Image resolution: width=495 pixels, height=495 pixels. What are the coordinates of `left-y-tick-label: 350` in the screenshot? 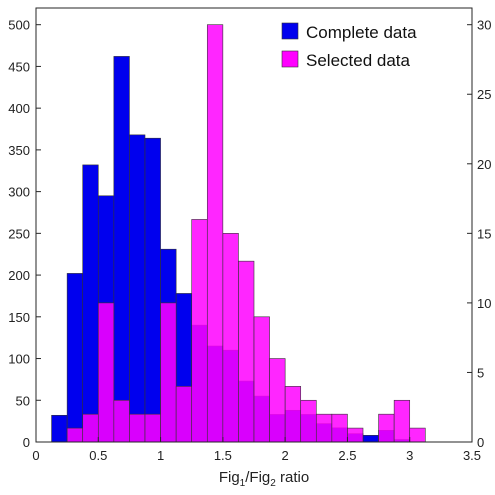 It's located at (19, 150).